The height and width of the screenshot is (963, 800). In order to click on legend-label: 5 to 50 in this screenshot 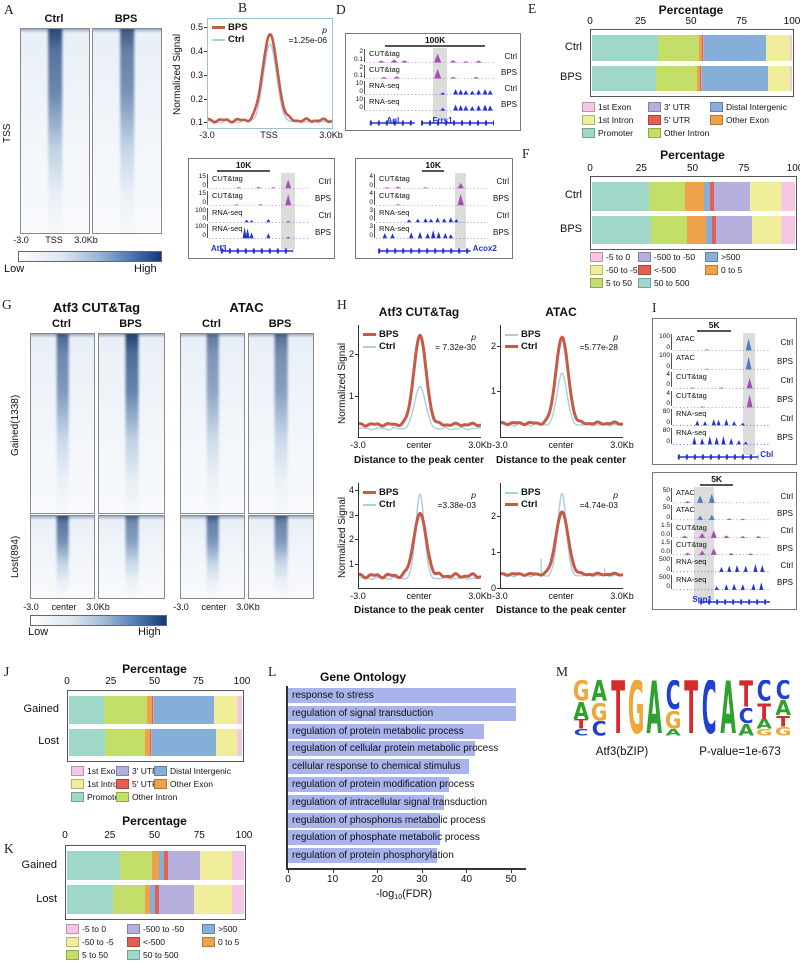, I will do `click(95, 955)`.